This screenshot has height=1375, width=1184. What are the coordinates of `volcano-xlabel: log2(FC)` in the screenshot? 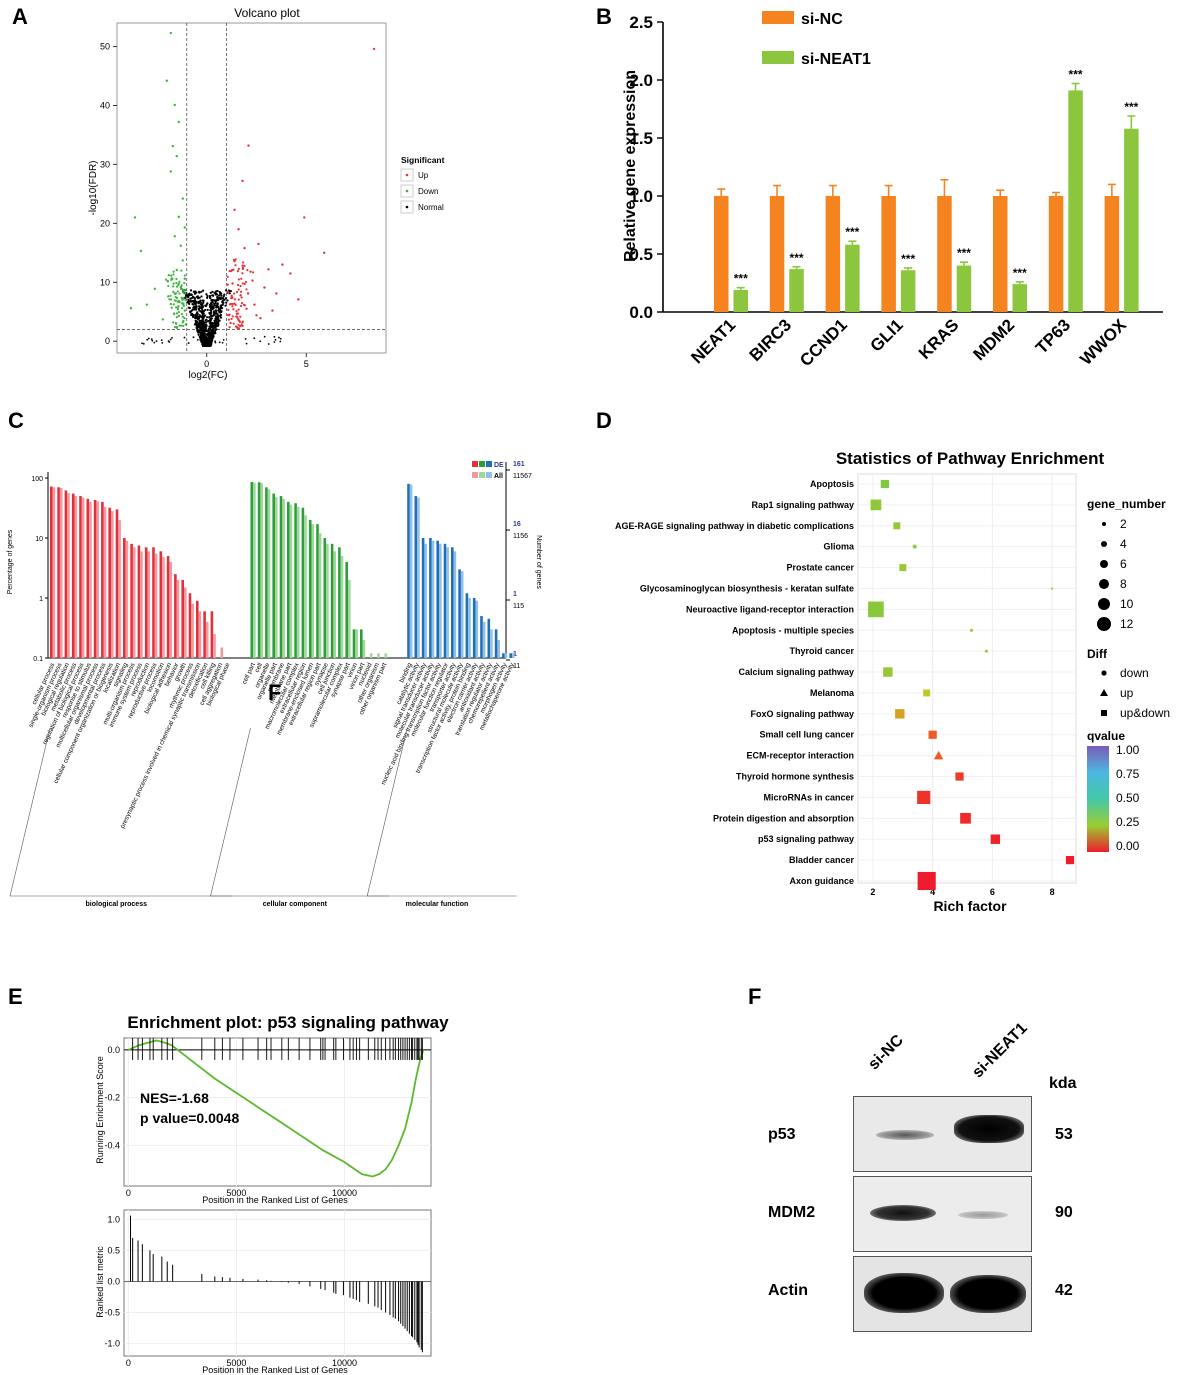 It's located at (208, 375).